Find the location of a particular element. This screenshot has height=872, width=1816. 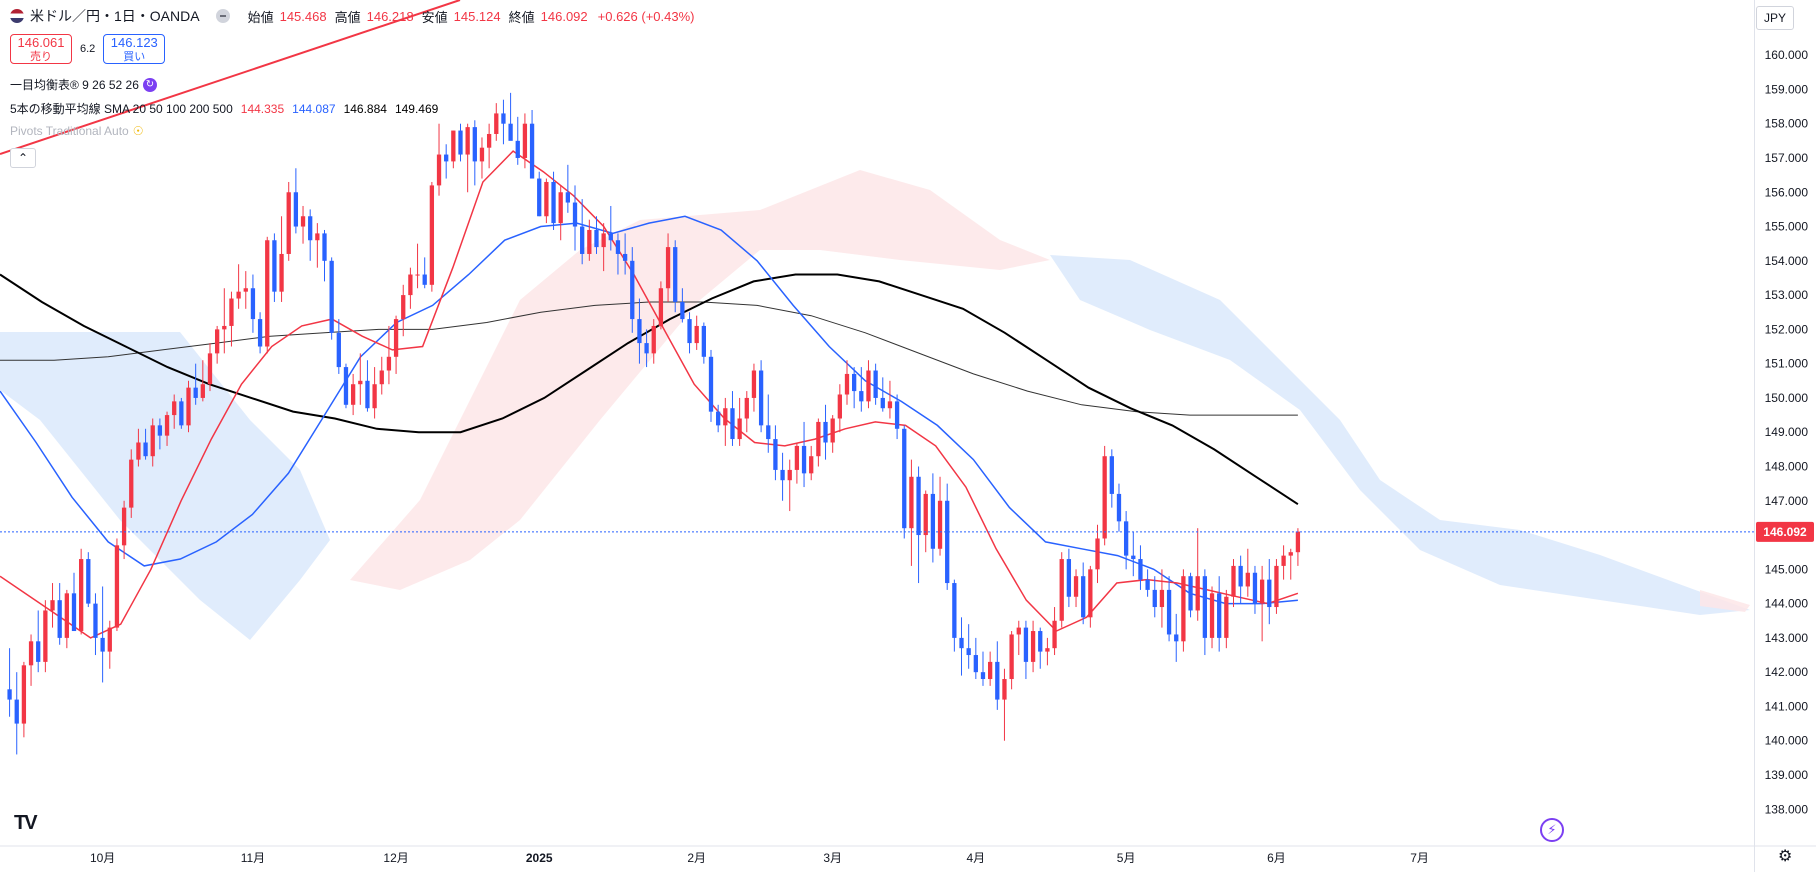

trade-panel: 146.061 売り 6.2 146.123 買い is located at coordinates (88, 49).